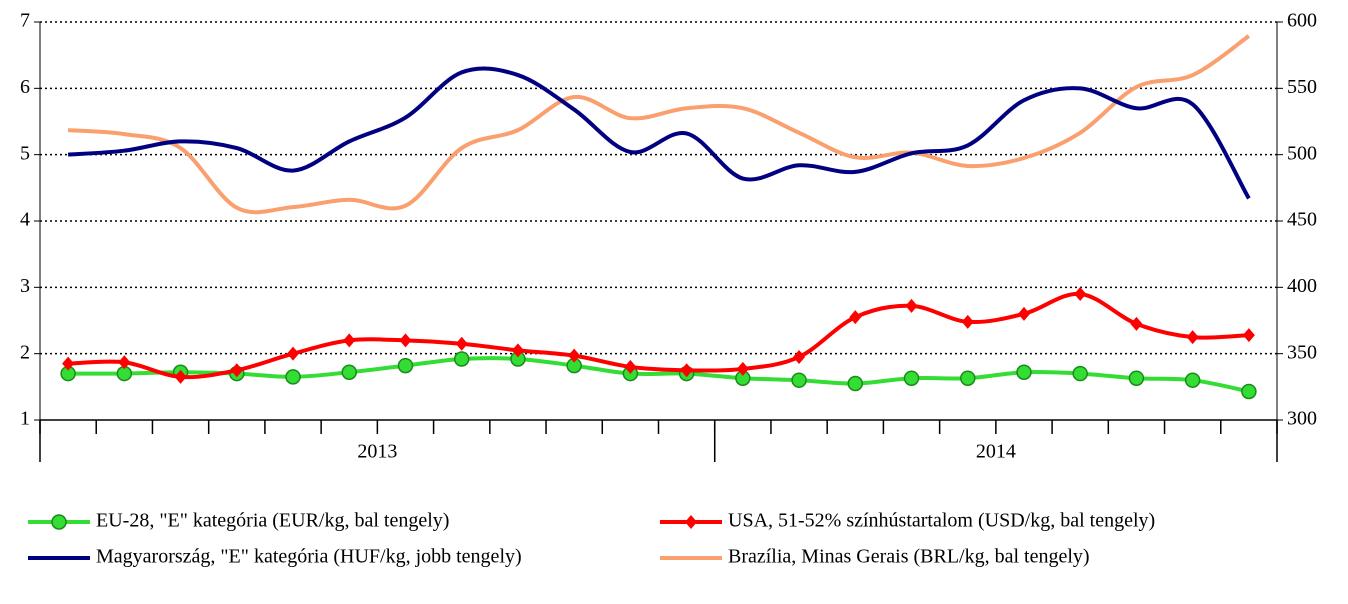 Image resolution: width=1348 pixels, height=604 pixels. Describe the element at coordinates (377, 452) in the screenshot. I see `year-label: 2013` at that location.